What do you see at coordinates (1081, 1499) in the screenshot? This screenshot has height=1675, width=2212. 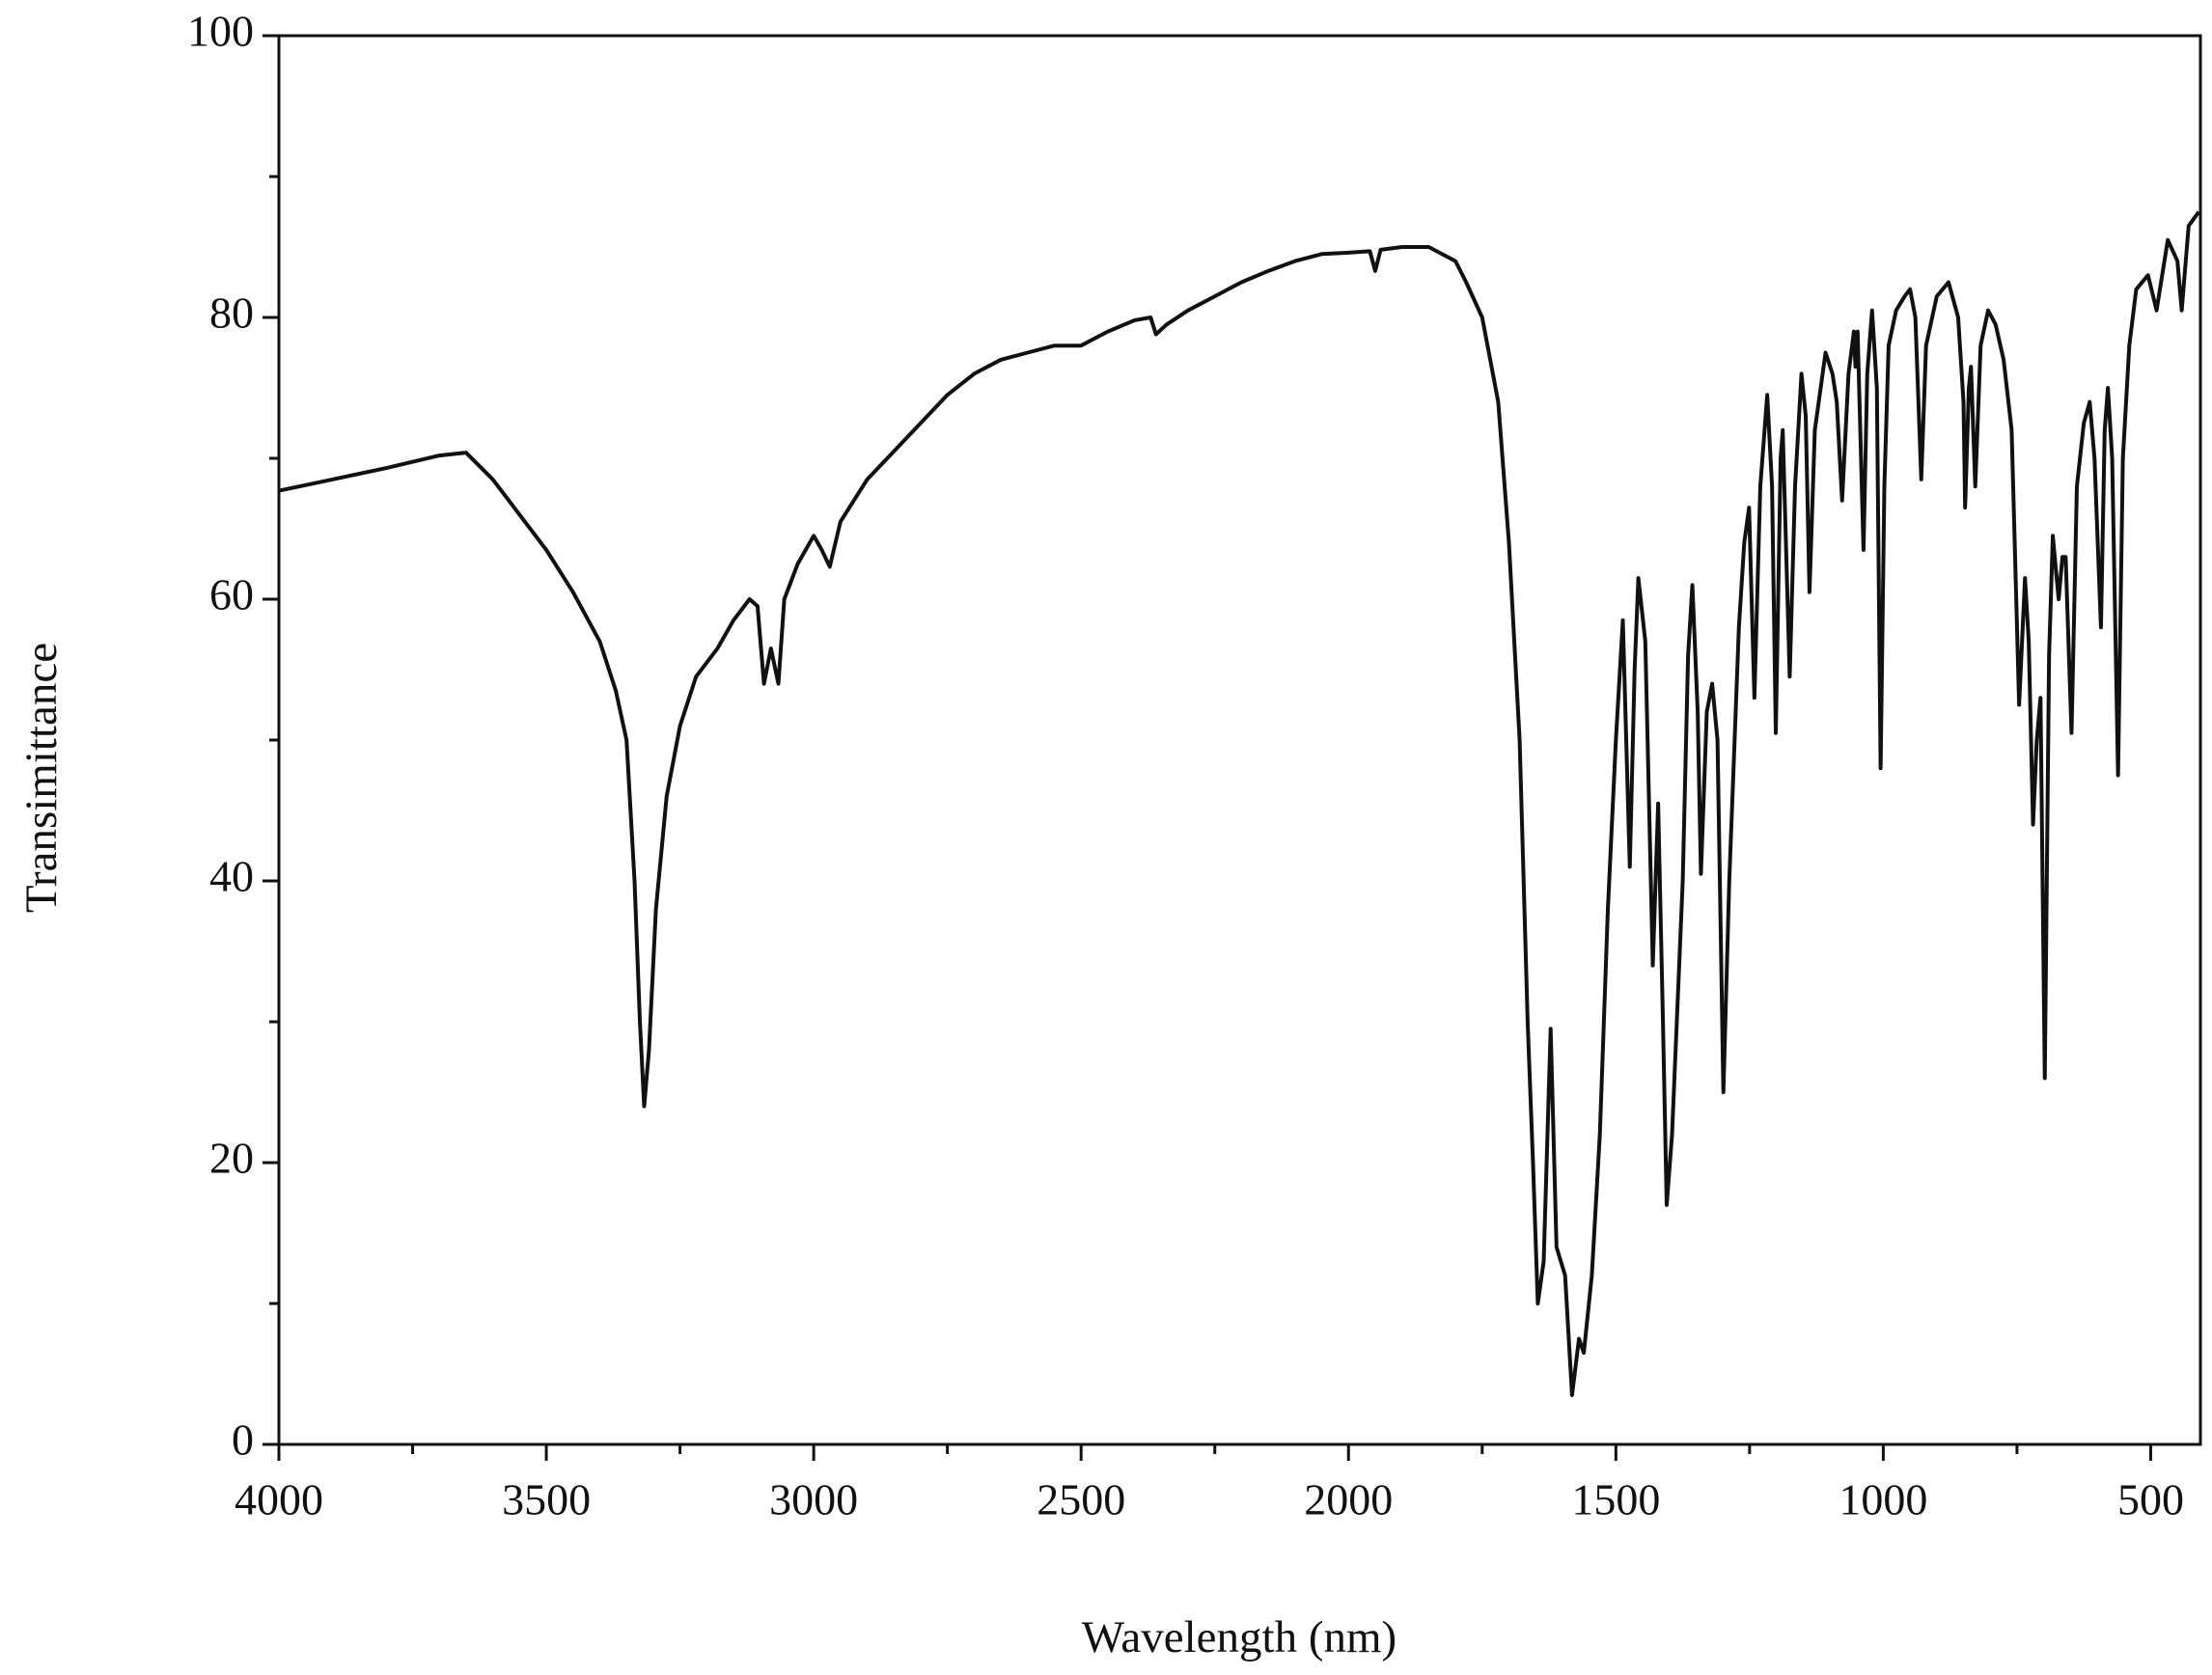 I see `x-tick-label: 2500` at bounding box center [1081, 1499].